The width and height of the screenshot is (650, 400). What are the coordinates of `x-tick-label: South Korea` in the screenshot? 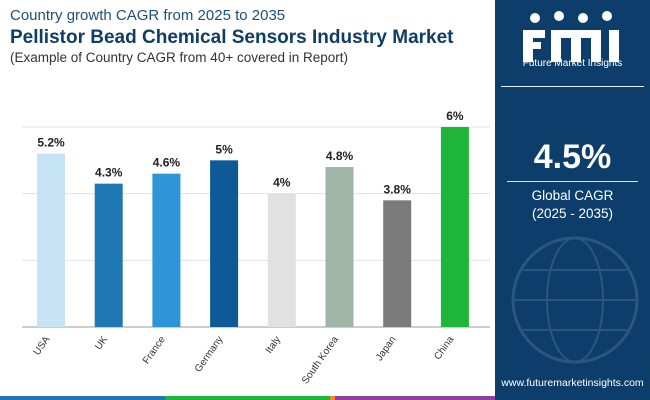 It's located at (320, 360).